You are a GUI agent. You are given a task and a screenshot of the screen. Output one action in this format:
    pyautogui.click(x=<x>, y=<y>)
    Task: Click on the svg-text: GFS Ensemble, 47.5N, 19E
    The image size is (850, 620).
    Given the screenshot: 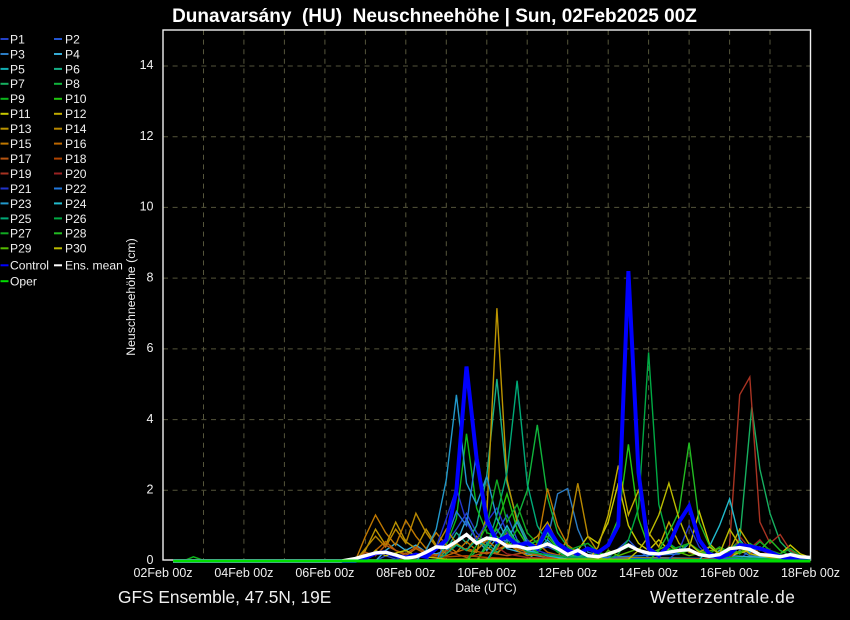 What is the action you would take?
    pyautogui.click(x=224, y=597)
    